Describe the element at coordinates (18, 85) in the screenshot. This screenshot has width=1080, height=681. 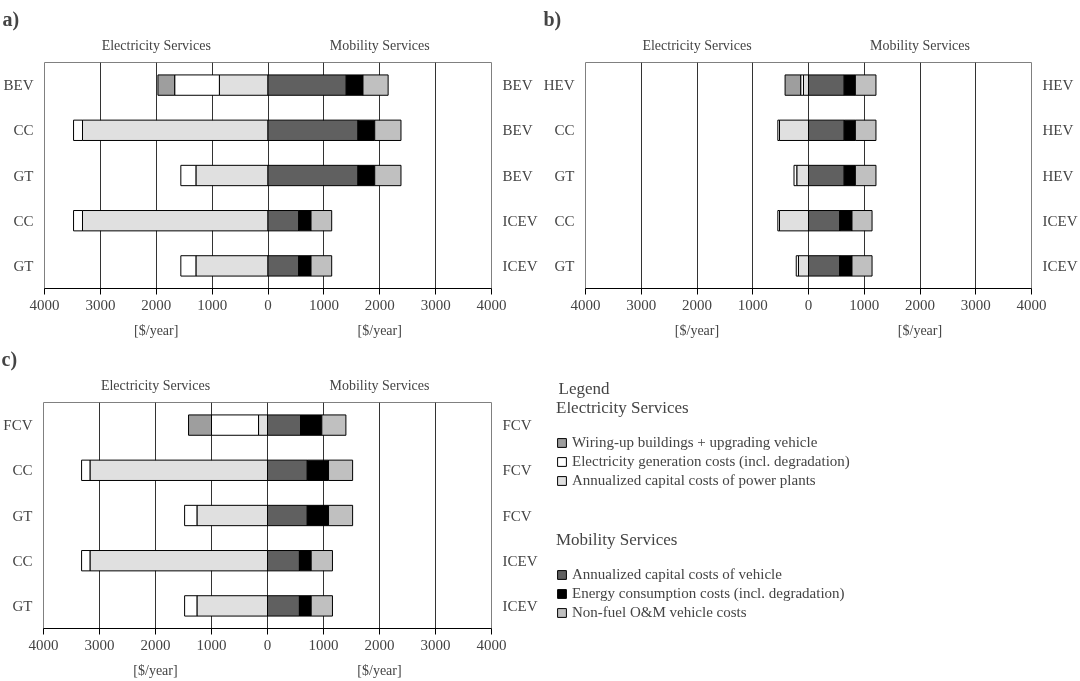
I see `y-tick-label: BEV` at that location.